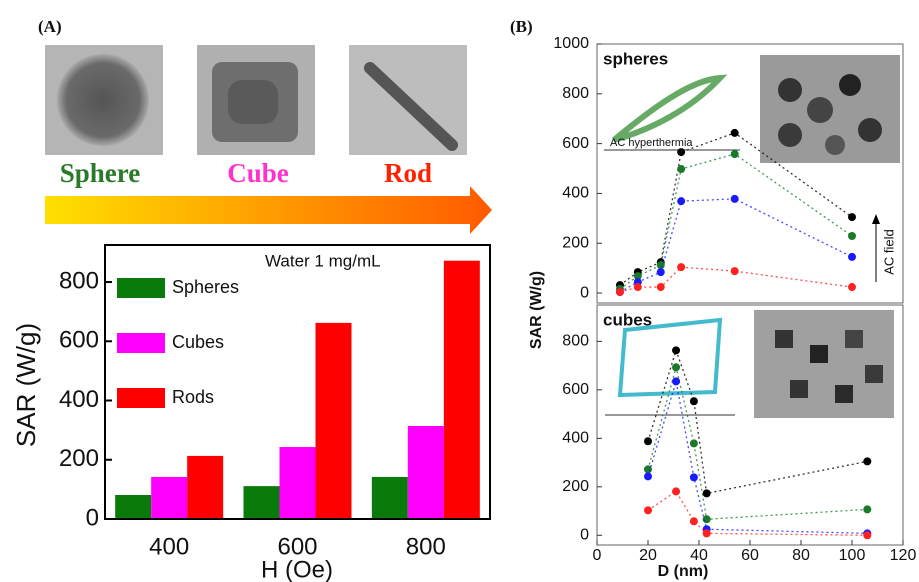 This screenshot has width=919, height=582. Describe the element at coordinates (521, 26) in the screenshot. I see `panel-label: (B)` at that location.